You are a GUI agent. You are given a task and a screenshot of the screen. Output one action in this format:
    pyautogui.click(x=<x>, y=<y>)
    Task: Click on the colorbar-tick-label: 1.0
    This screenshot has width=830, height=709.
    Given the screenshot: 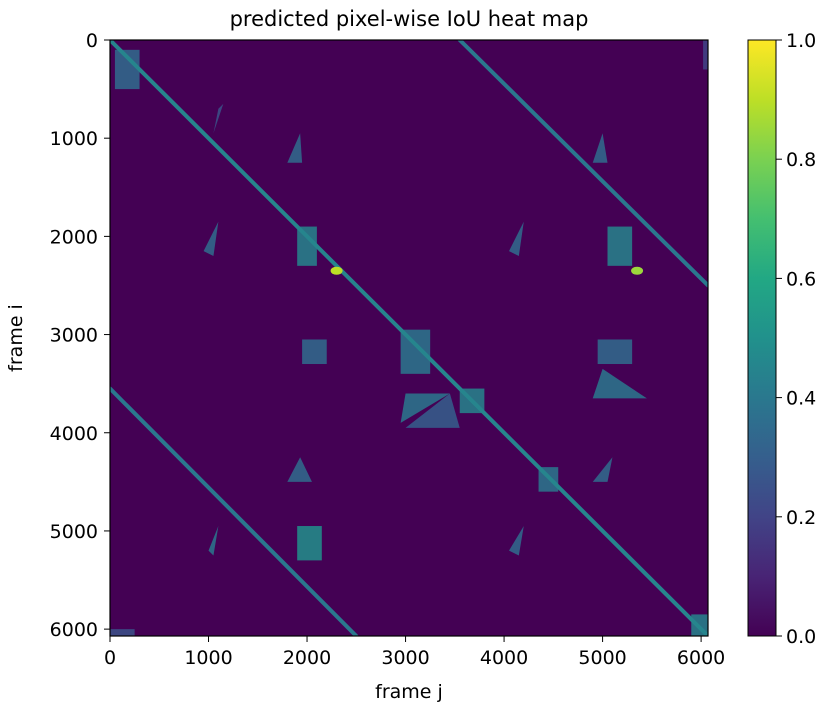 What is the action you would take?
    pyautogui.click(x=801, y=41)
    